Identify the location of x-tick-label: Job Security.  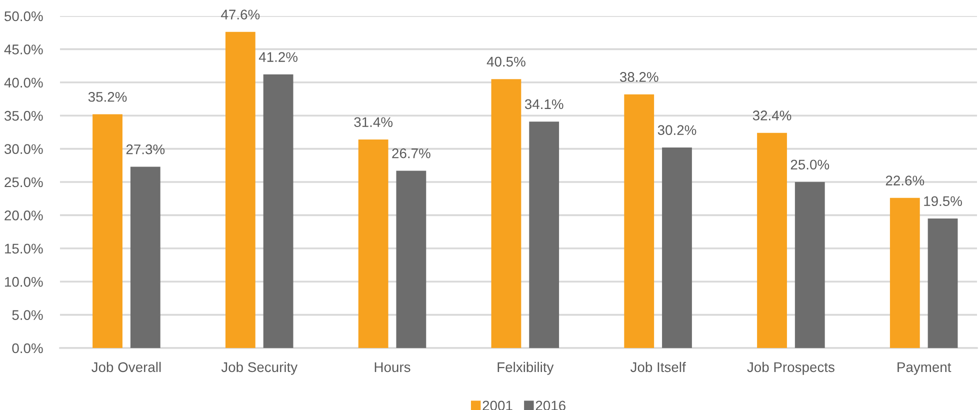
(259, 368).